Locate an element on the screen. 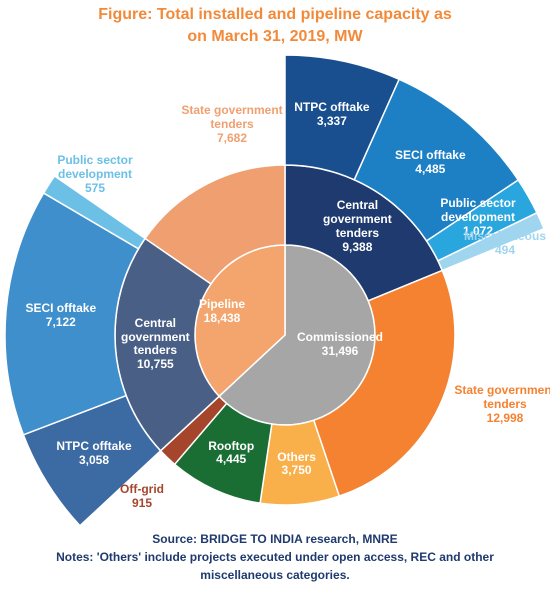 The height and width of the screenshot is (595, 550). segment-value: 7,682 is located at coordinates (232, 137).